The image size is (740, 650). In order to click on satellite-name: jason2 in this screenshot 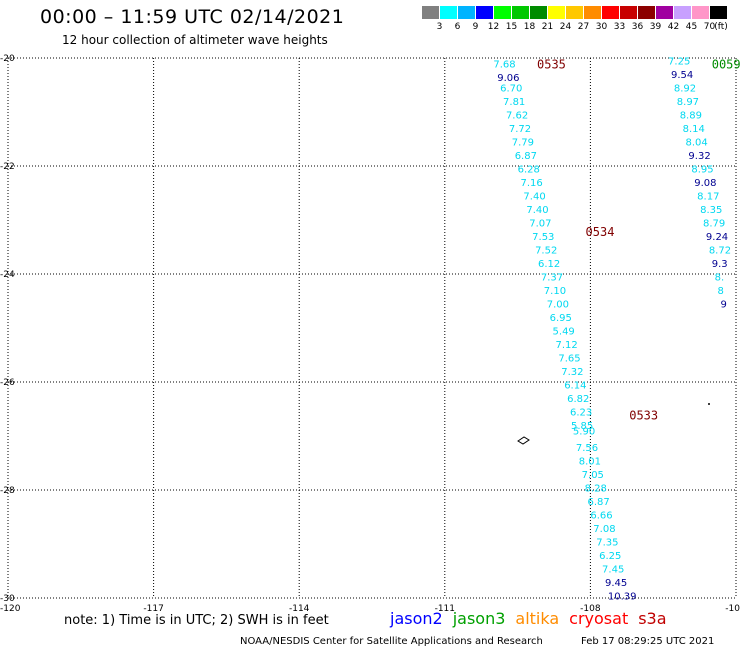, I will do `click(416, 618)`.